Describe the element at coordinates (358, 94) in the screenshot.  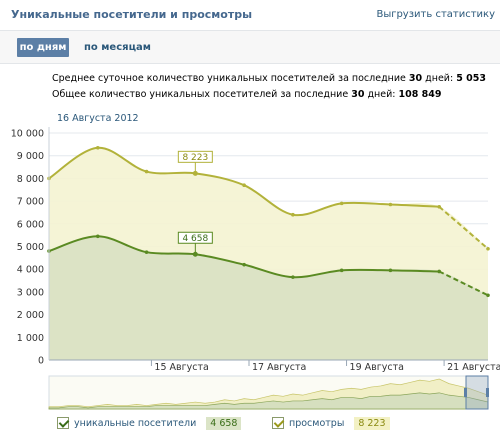
I see `summary-total-days: 30` at that location.